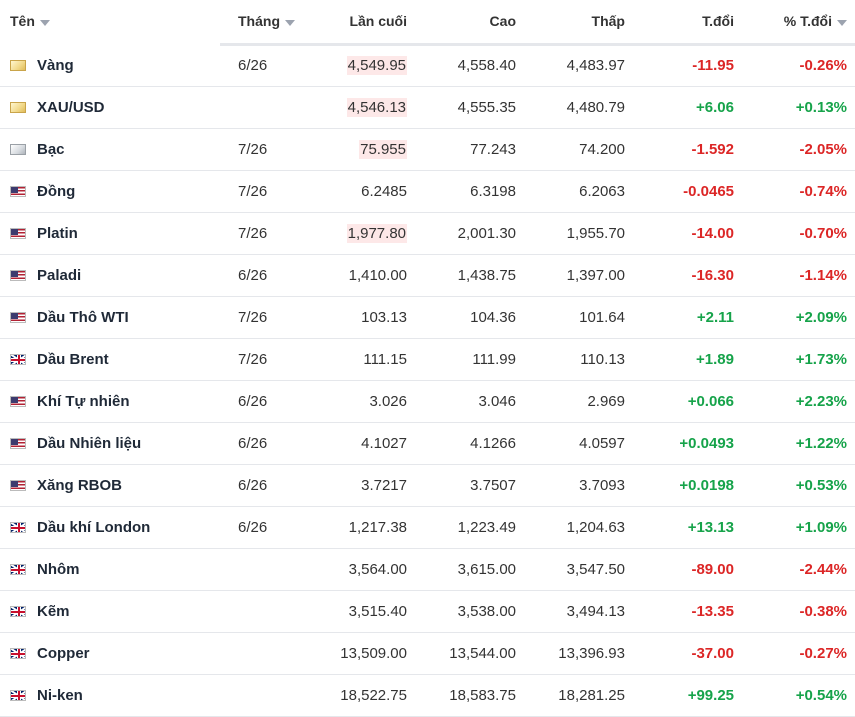  I want to click on high-price-cell: 3.046, so click(469, 401).